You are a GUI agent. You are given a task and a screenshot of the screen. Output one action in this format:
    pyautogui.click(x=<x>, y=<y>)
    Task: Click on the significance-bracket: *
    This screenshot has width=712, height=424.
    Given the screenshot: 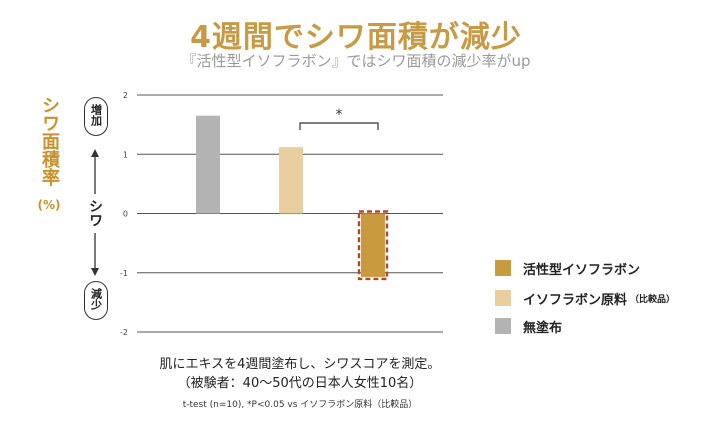 What is the action you would take?
    pyautogui.click(x=339, y=118)
    